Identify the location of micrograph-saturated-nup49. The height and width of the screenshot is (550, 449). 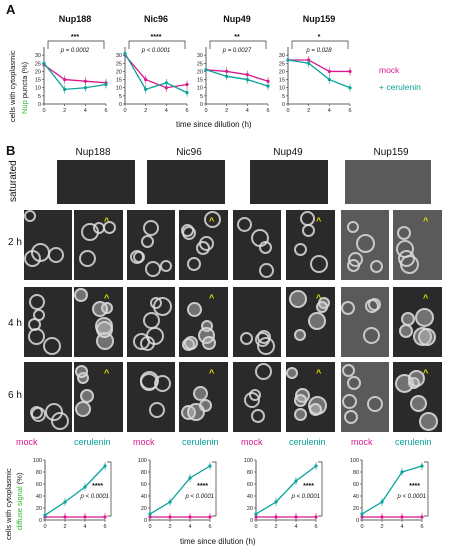
(289, 182).